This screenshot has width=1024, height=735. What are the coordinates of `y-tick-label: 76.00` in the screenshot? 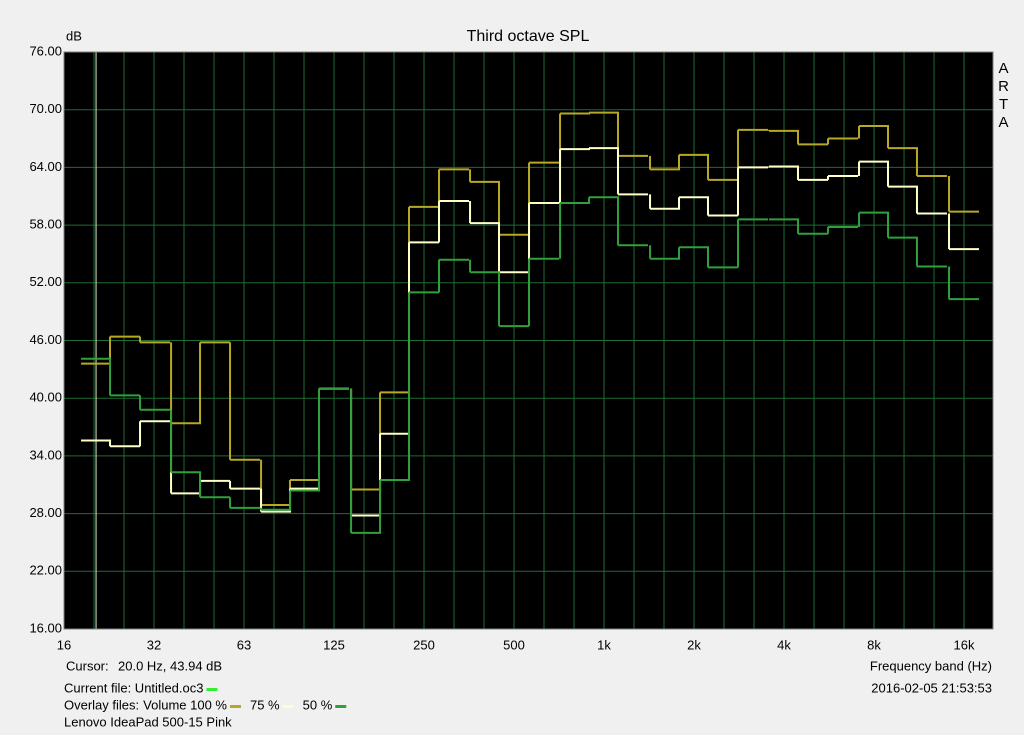 It's located at (45, 50).